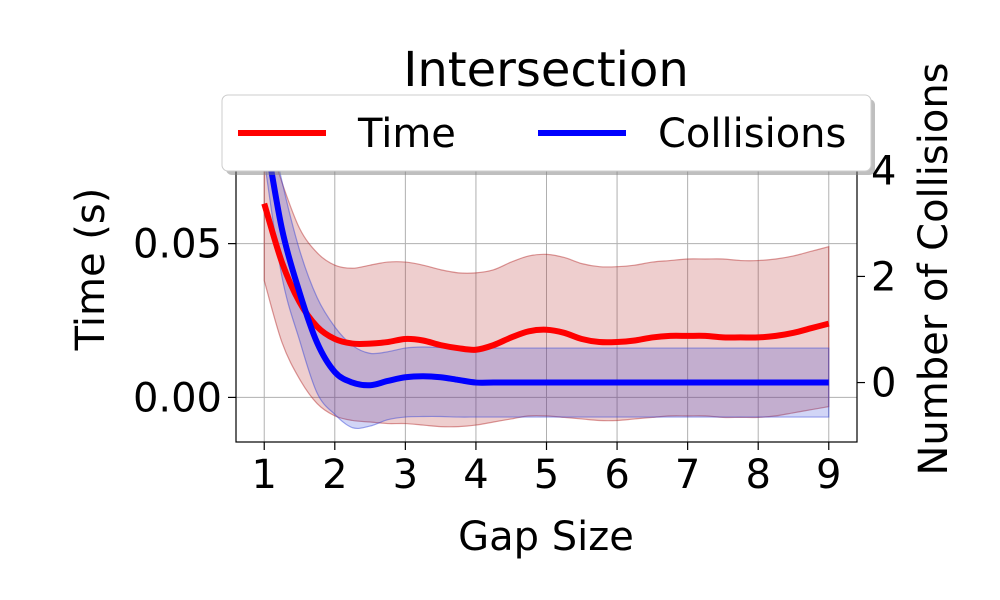 The image size is (1000, 600). What do you see at coordinates (934, 268) in the screenshot?
I see `right-y-axis-label: Number of Collisions` at bounding box center [934, 268].